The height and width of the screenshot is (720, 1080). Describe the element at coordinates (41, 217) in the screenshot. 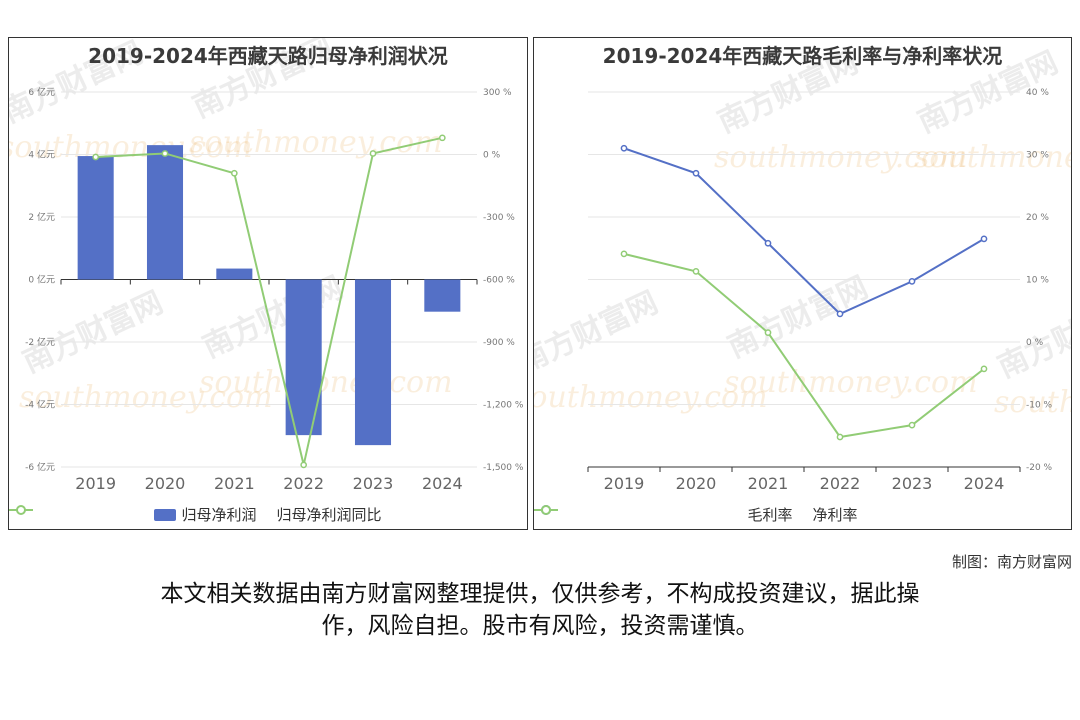

I see `y-left-tick-label: 2 亿元` at that location.